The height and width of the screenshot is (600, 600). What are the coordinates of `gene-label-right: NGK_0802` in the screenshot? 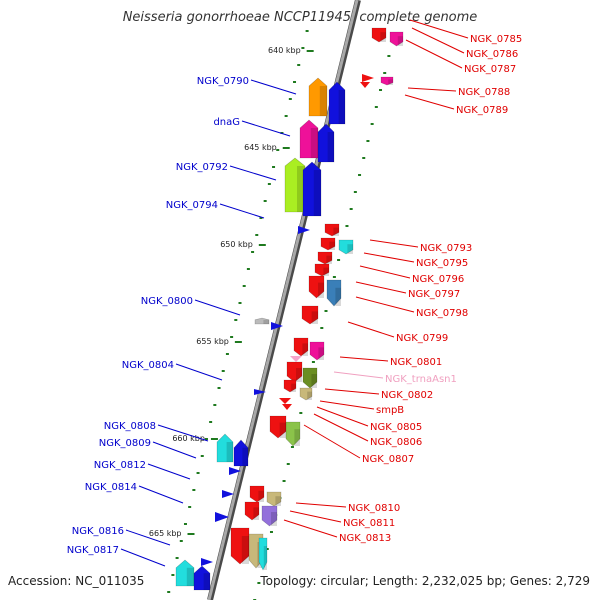 It's located at (407, 395).